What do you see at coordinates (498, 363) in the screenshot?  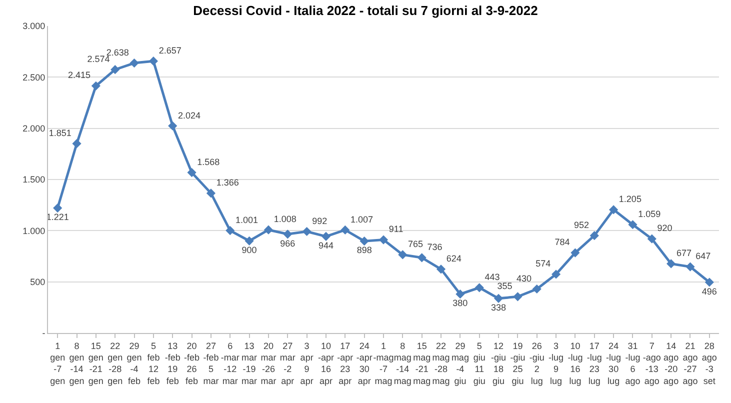 I see `x-tick-label: 12 -giu 18 giu` at bounding box center [498, 363].